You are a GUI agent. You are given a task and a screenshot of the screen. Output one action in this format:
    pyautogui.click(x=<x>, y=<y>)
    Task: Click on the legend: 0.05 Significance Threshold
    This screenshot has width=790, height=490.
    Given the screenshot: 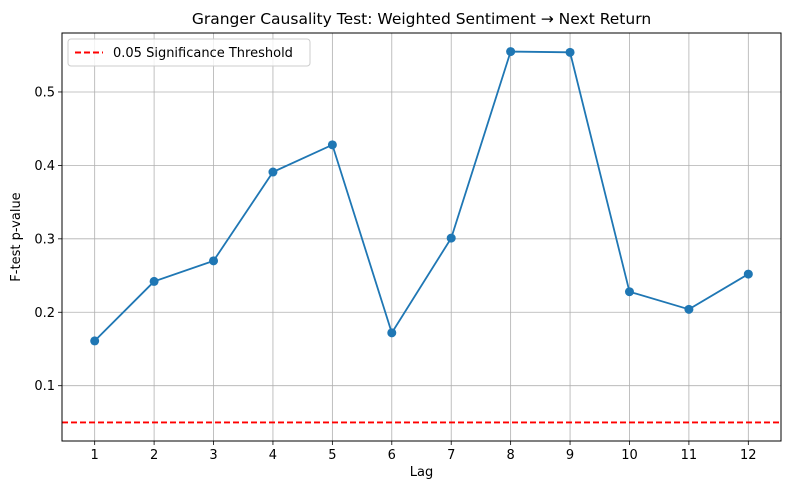 What is the action you would take?
    pyautogui.click(x=189, y=52)
    